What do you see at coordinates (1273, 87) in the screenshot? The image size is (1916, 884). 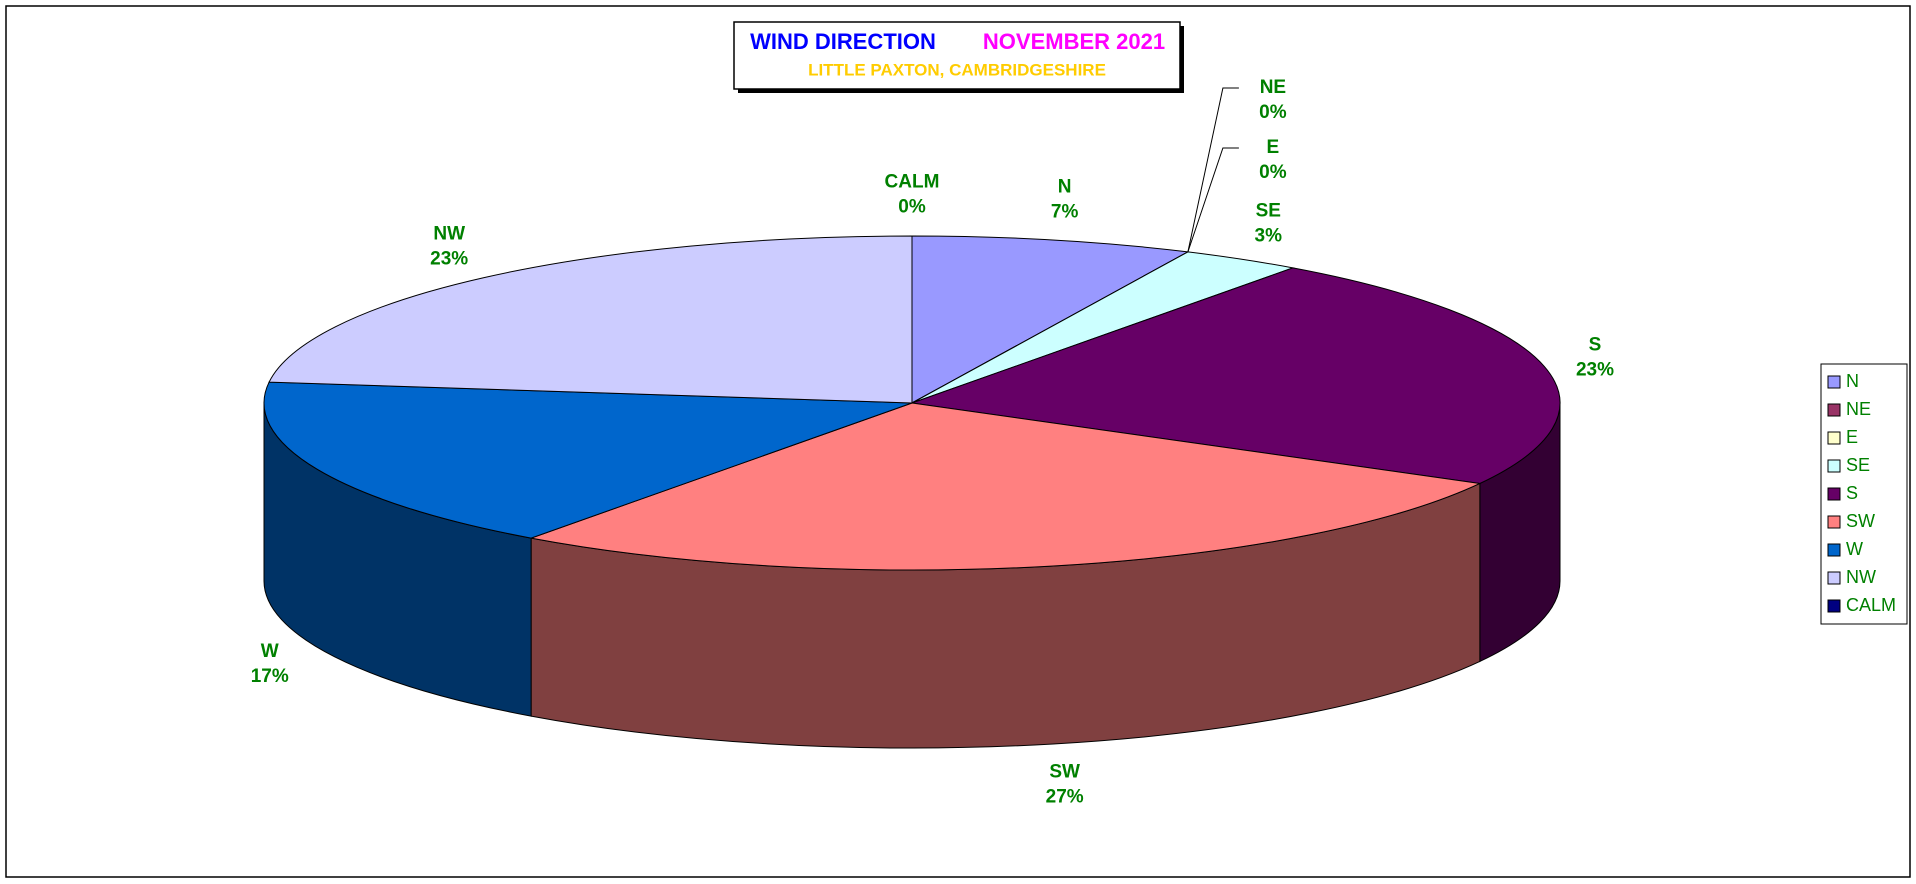 I see `data-label-name: NE` at bounding box center [1273, 87].